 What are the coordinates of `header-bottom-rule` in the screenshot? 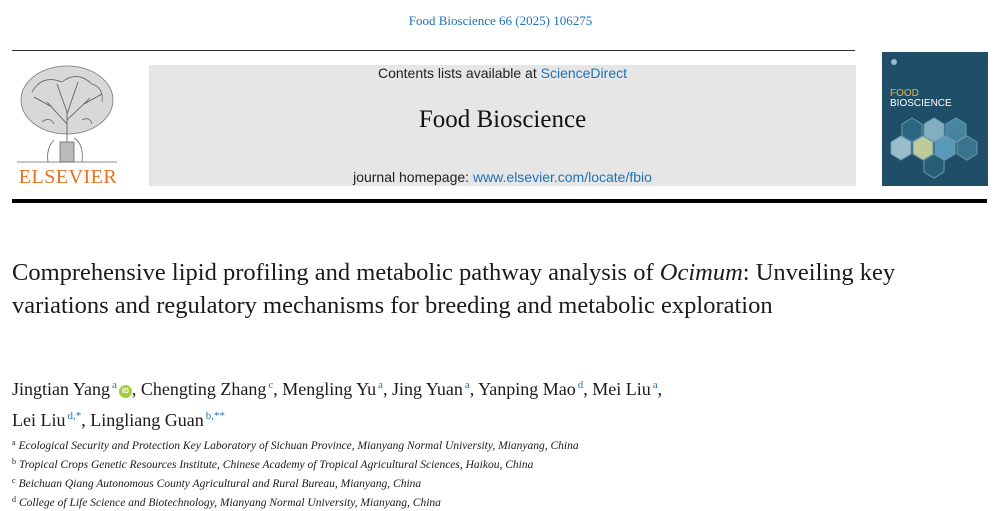 It's located at (499, 201).